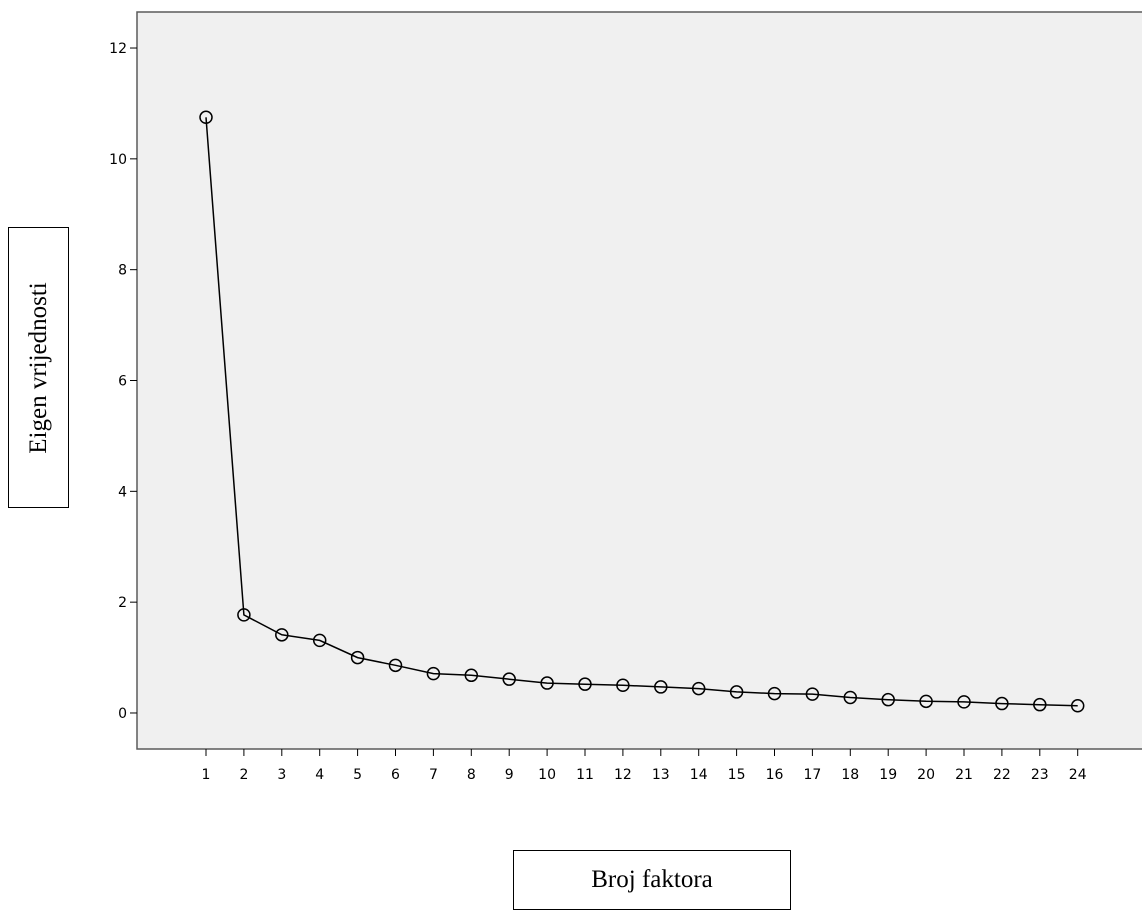 The width and height of the screenshot is (1142, 911). I want to click on y-tick-label: 0, so click(122, 714).